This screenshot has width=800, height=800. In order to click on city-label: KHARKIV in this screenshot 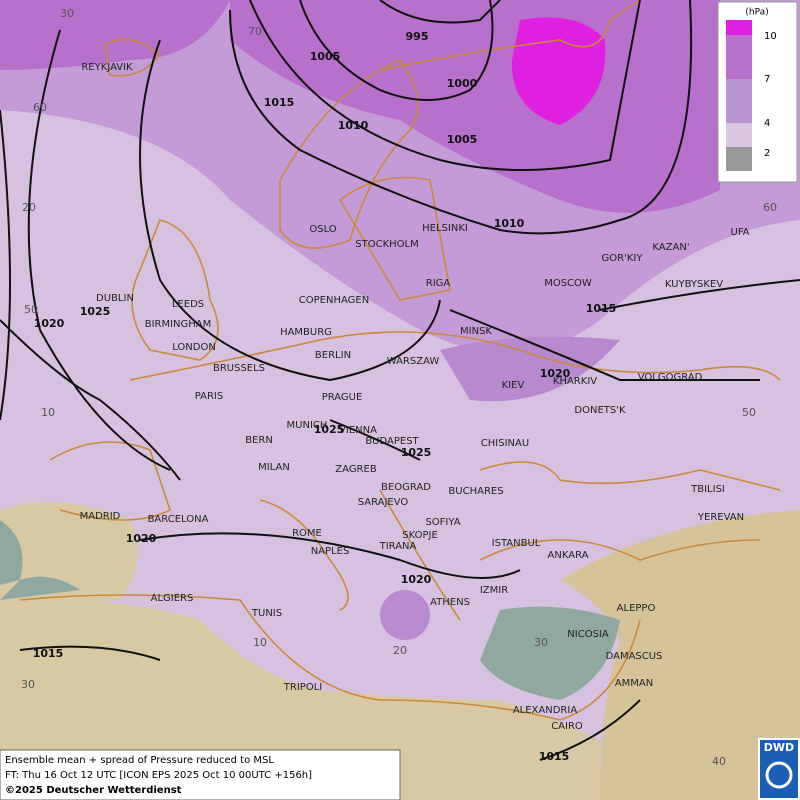, I will do `click(575, 381)`.